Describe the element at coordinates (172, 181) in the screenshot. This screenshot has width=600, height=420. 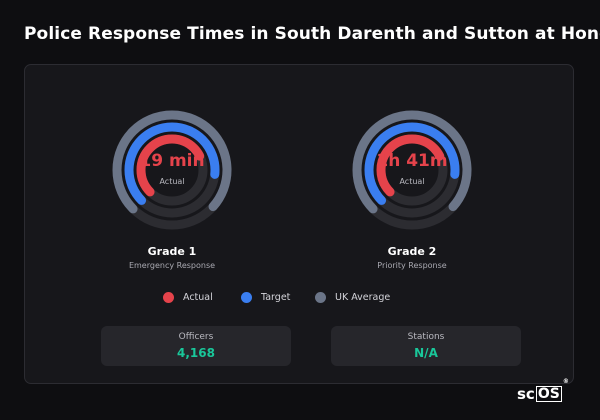
I see `grade-1-actual-caption: Actual` at that location.